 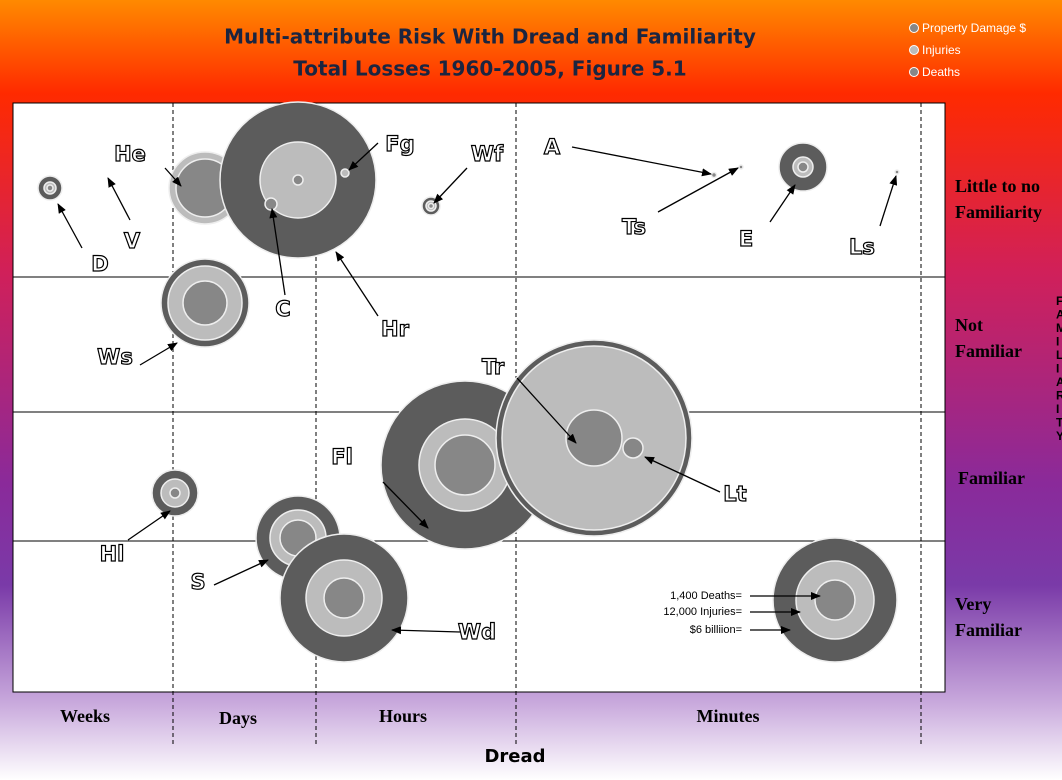 What do you see at coordinates (969, 325) in the screenshot?
I see `y-category: Not` at bounding box center [969, 325].